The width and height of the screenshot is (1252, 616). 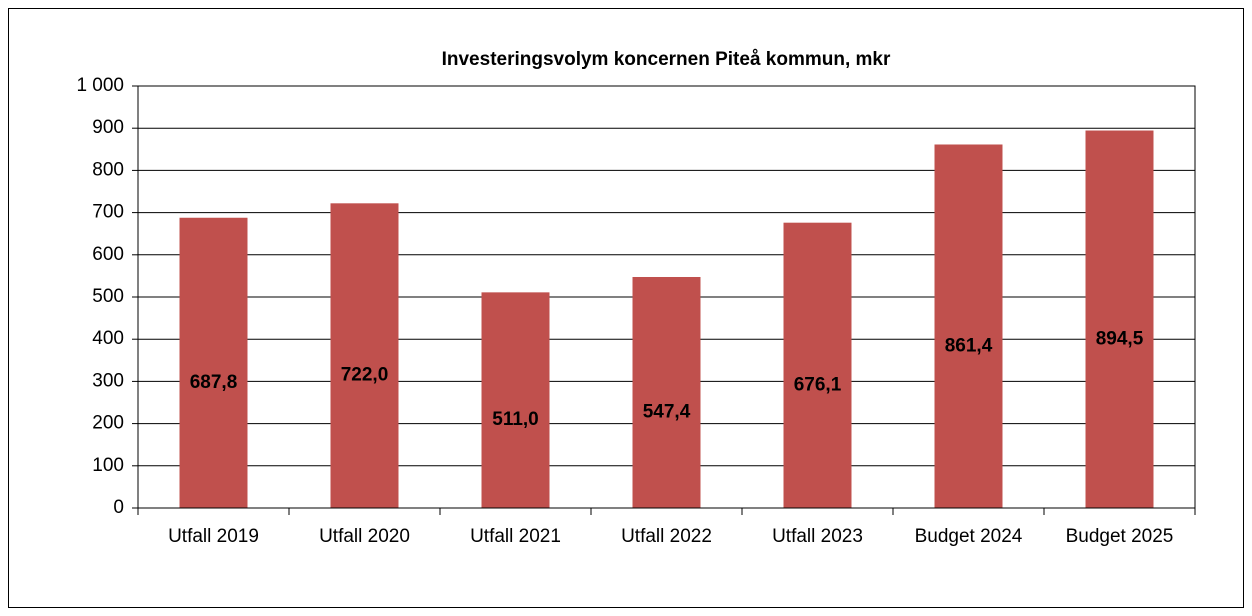 I want to click on data-label: 511,0, so click(x=515, y=419).